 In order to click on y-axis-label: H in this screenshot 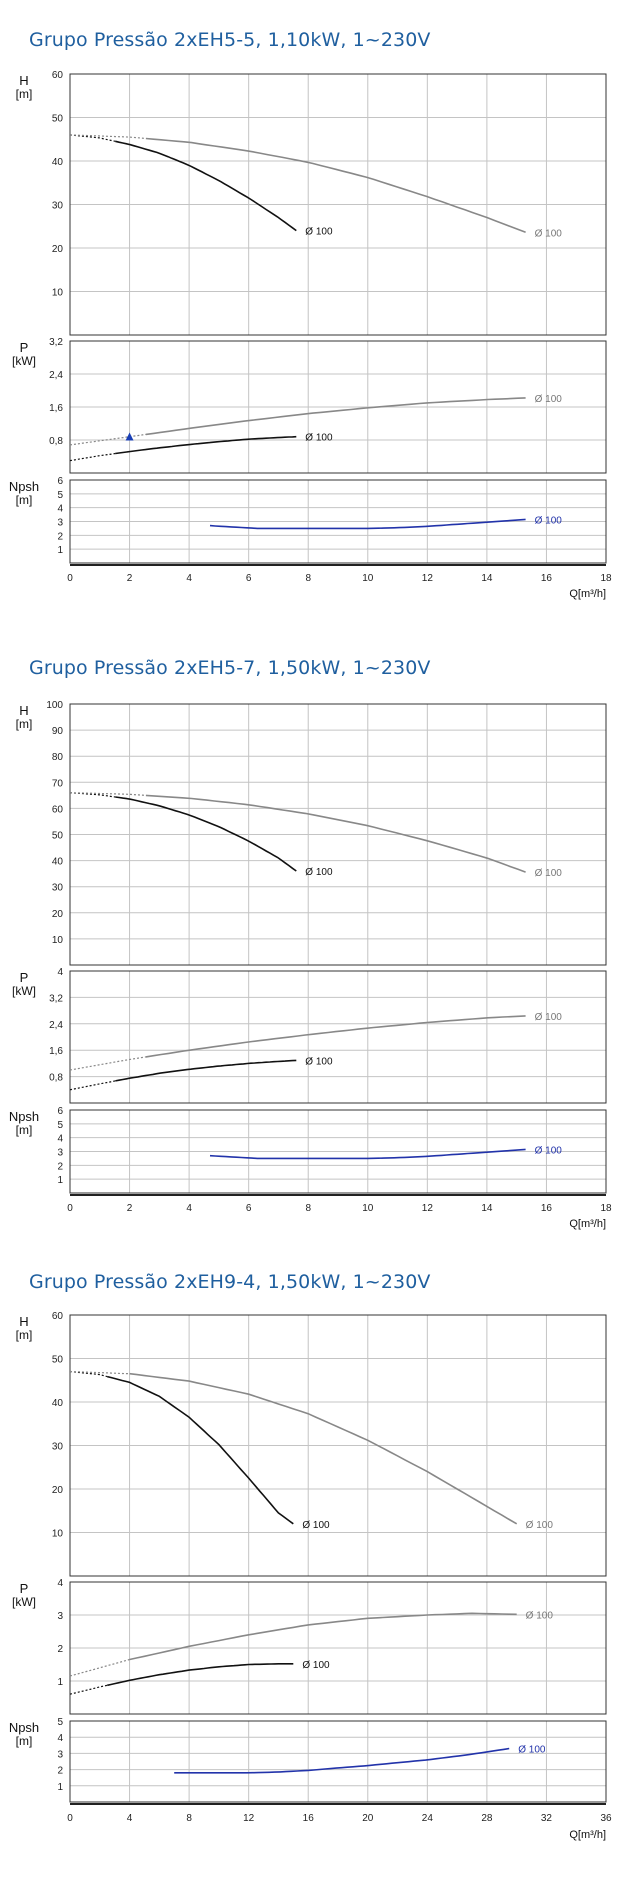, I will do `click(23, 80)`.